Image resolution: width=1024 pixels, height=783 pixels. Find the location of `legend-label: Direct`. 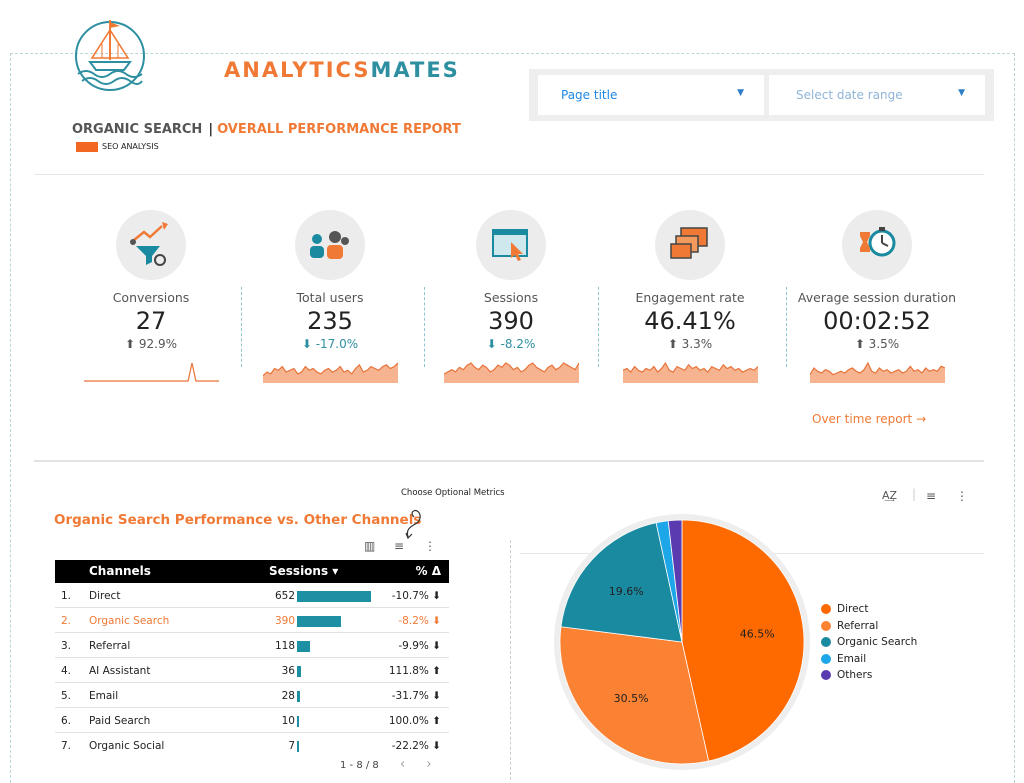

legend-label: Direct is located at coordinates (853, 609).